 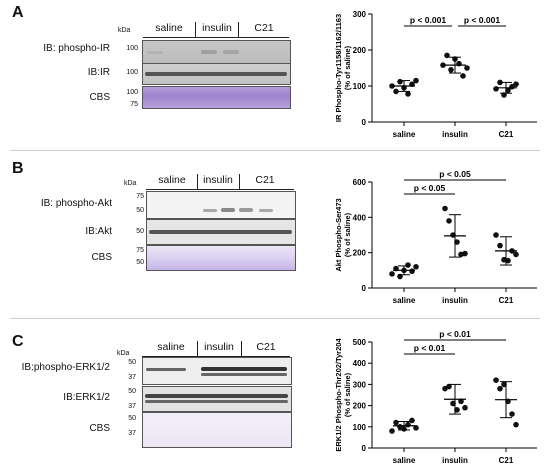 What do you see at coordinates (140, 231) in the screenshot?
I see `marker-b2-50: 50` at bounding box center [140, 231].